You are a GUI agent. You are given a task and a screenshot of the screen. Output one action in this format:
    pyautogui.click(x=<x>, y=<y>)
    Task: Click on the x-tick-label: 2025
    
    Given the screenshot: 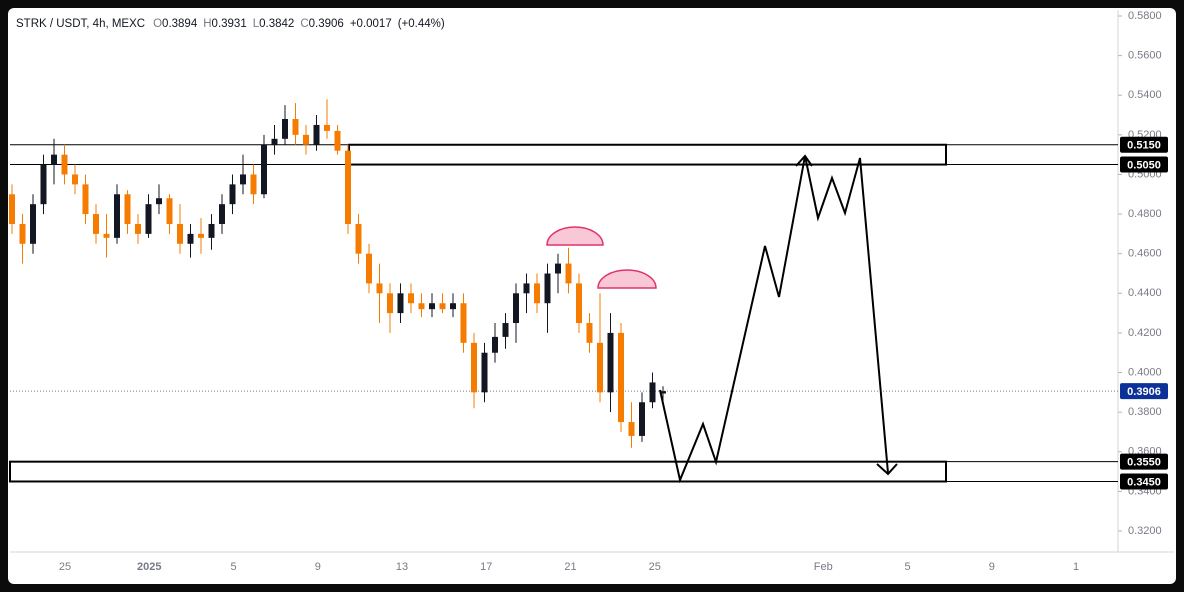 What is the action you would take?
    pyautogui.click(x=149, y=567)
    